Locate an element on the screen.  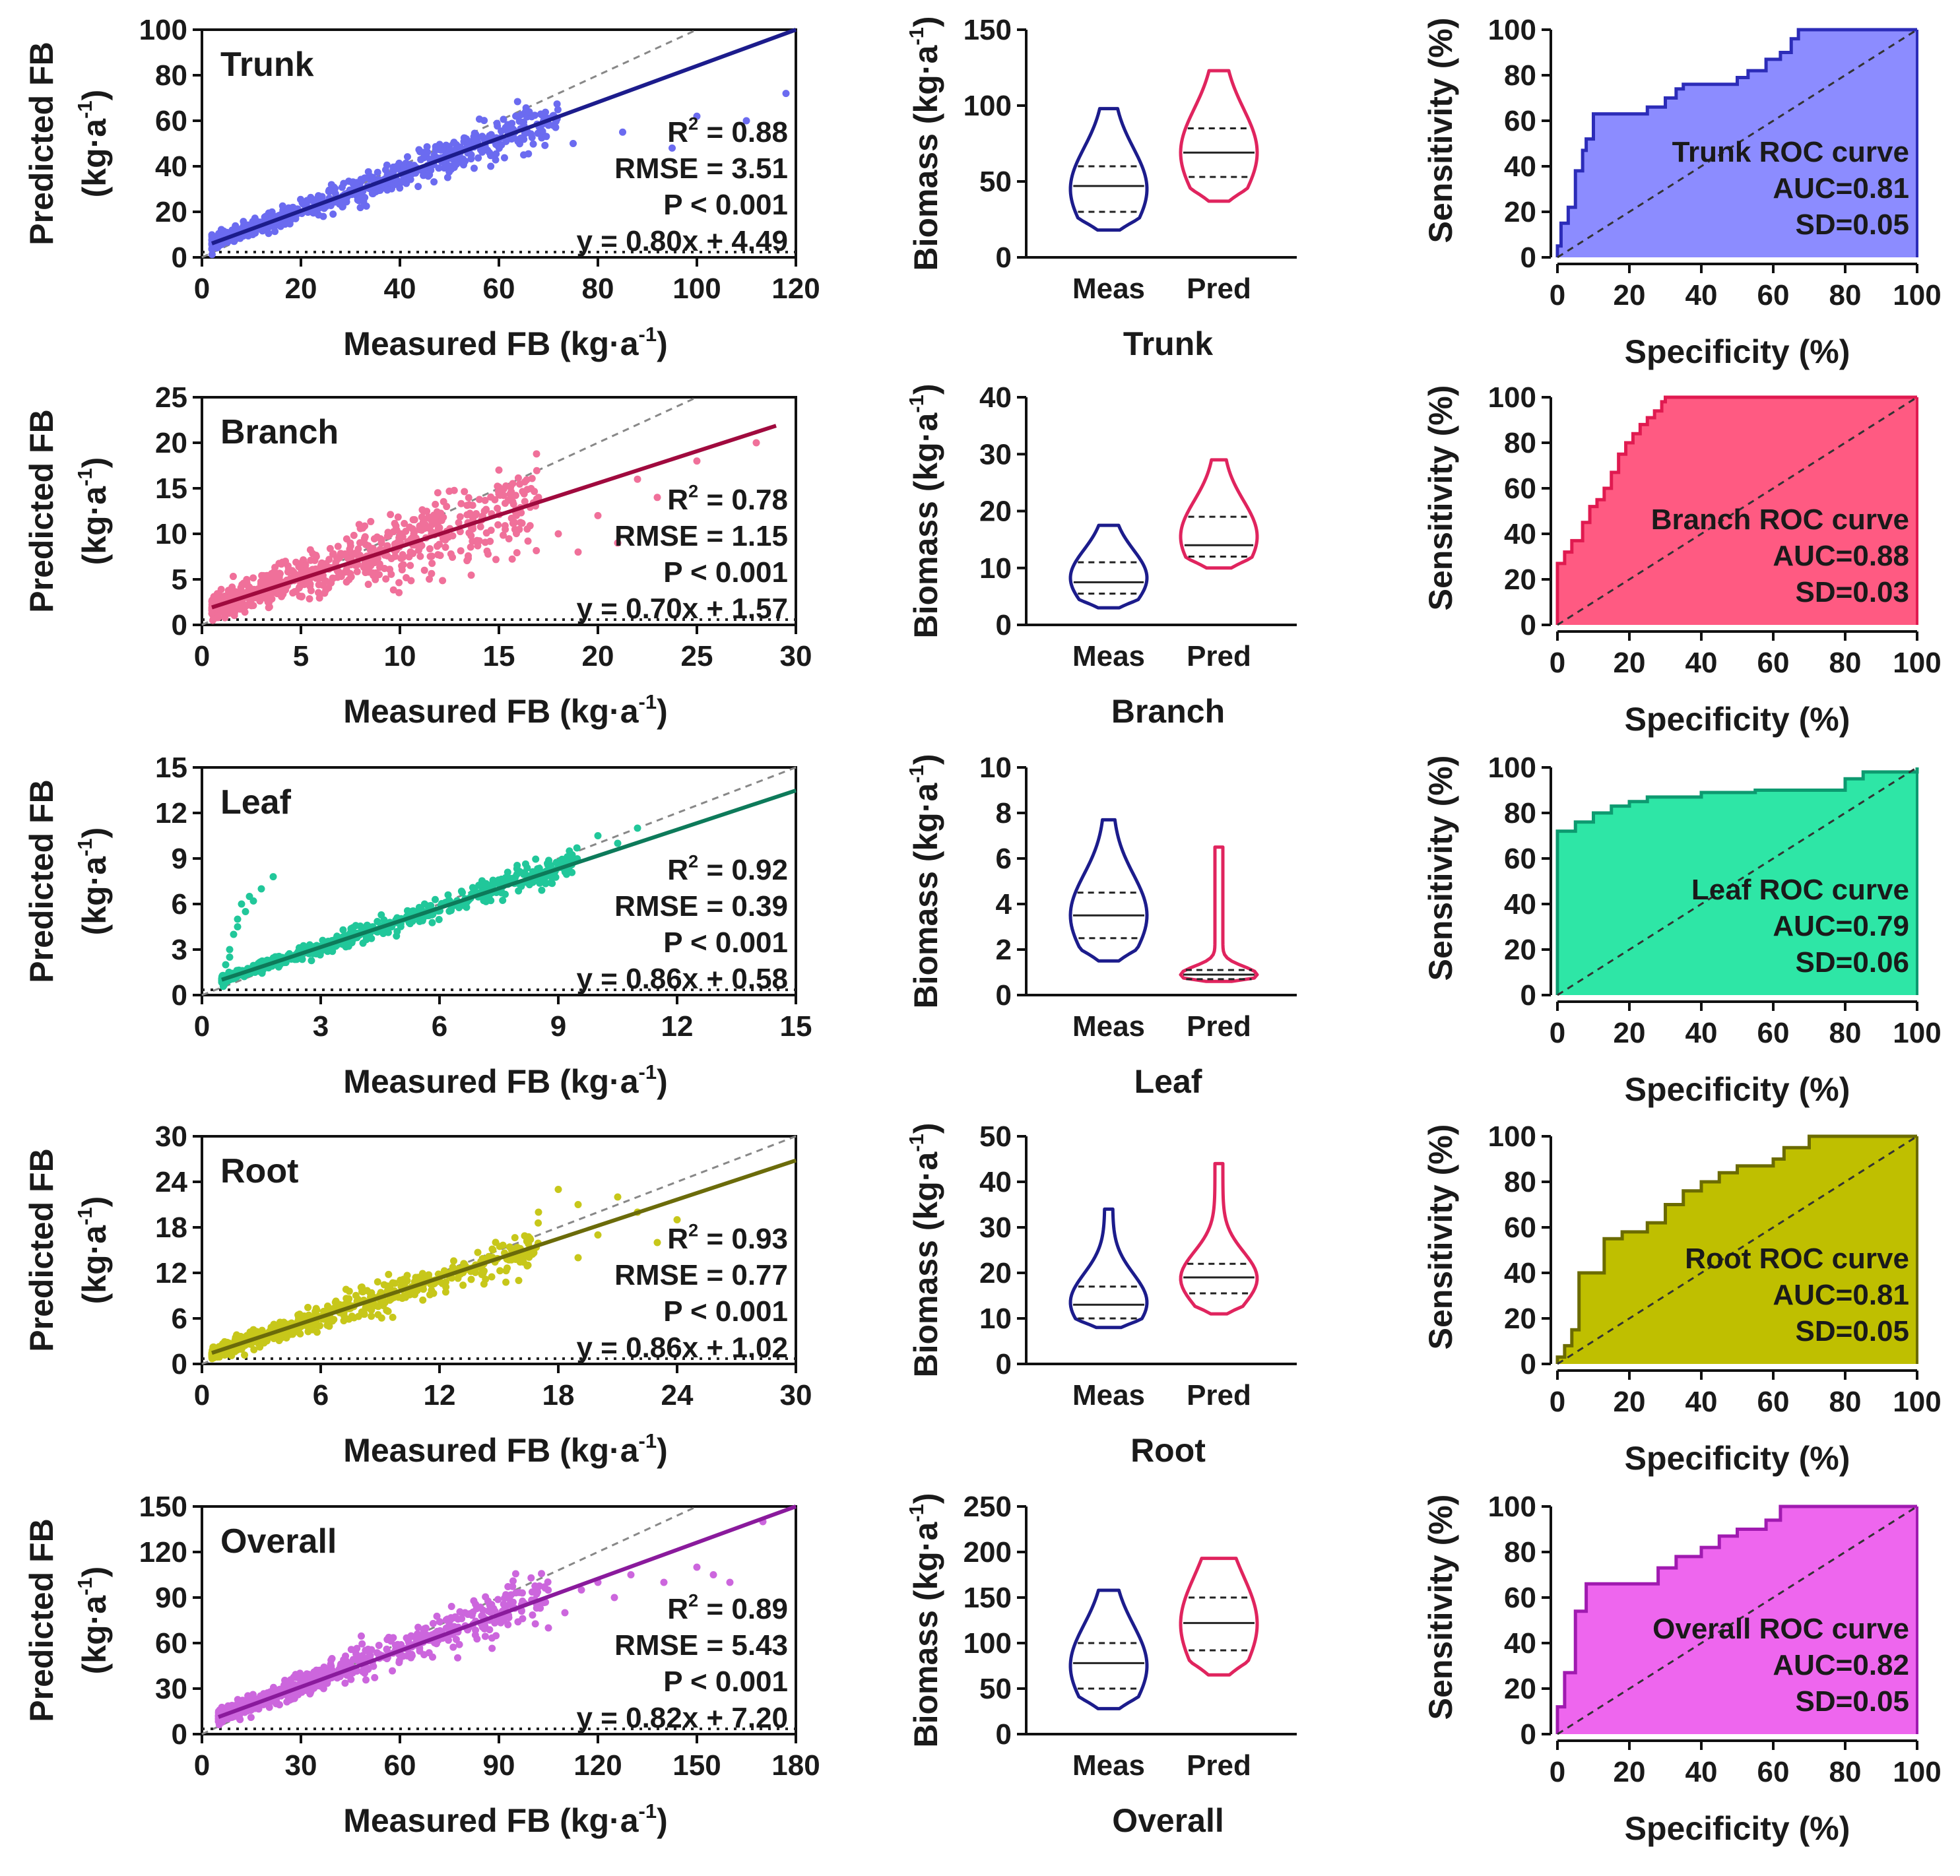
panel-title: Trunk is located at coordinates (1168, 343).